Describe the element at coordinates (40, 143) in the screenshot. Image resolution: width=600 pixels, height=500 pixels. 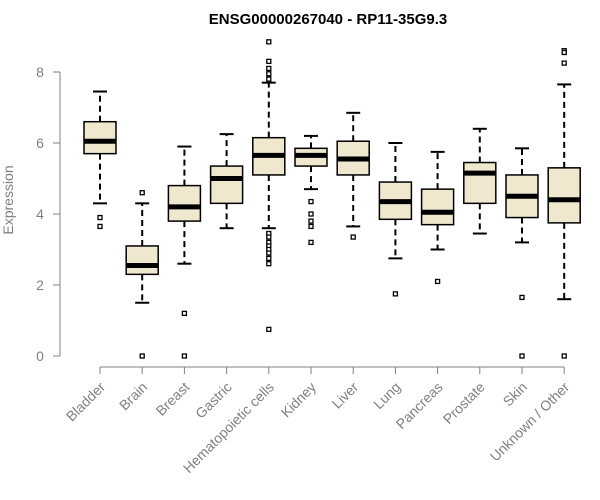
I see `y-tick-label: 6` at that location.